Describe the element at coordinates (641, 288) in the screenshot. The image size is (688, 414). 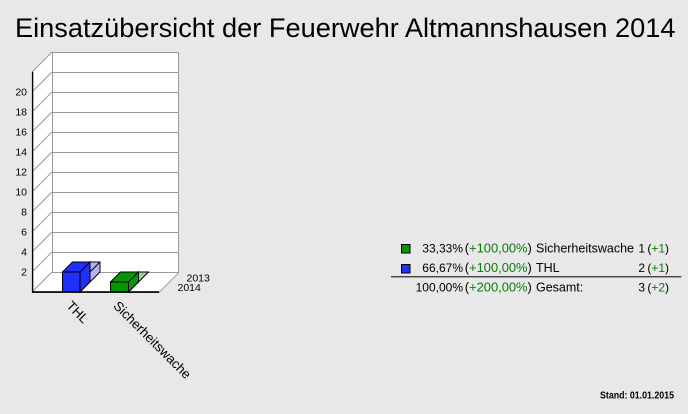
I see `svg-text: 3` at that location.